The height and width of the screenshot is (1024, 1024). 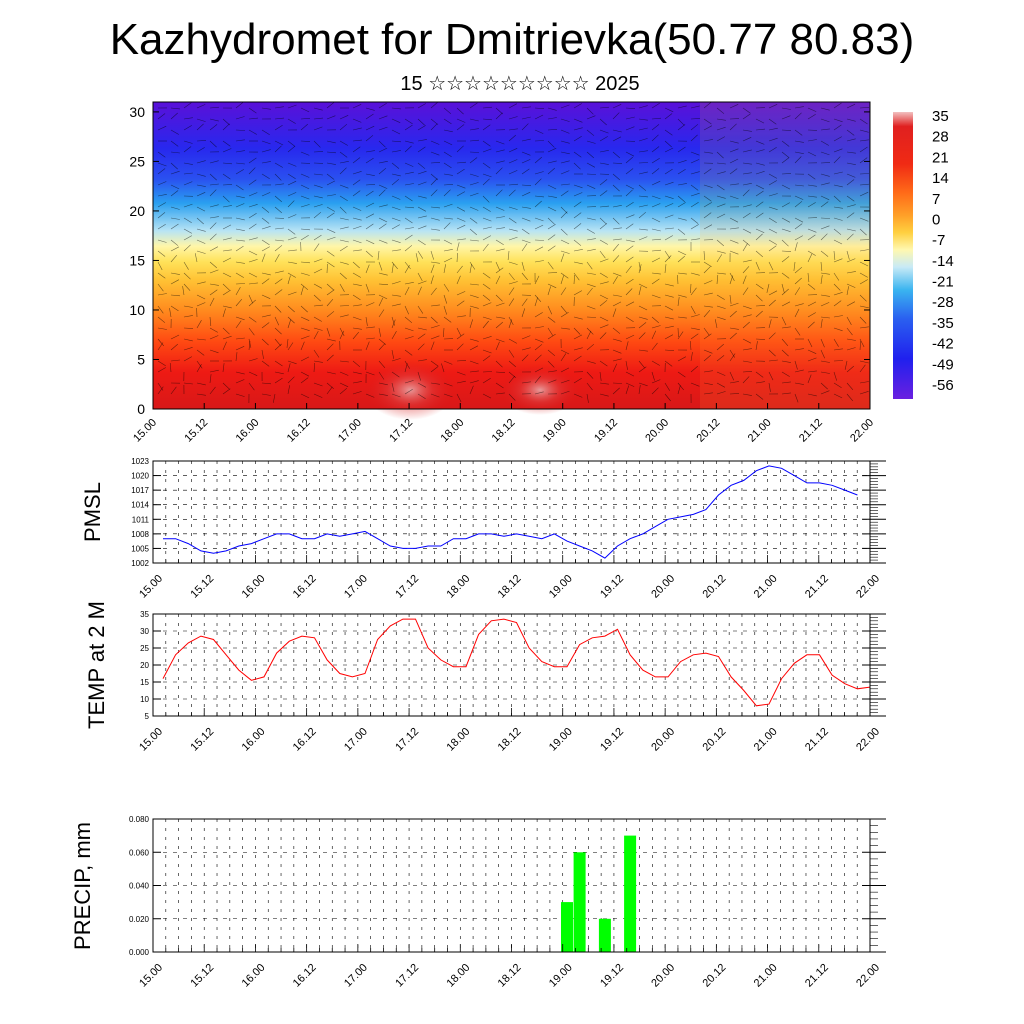 I want to click on warm-shift-band, so click(x=785, y=255).